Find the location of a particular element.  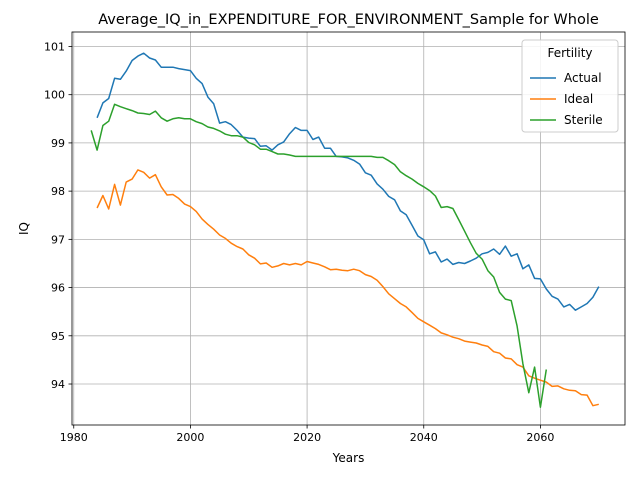

legend-label-ideal: Ideal is located at coordinates (578, 99).